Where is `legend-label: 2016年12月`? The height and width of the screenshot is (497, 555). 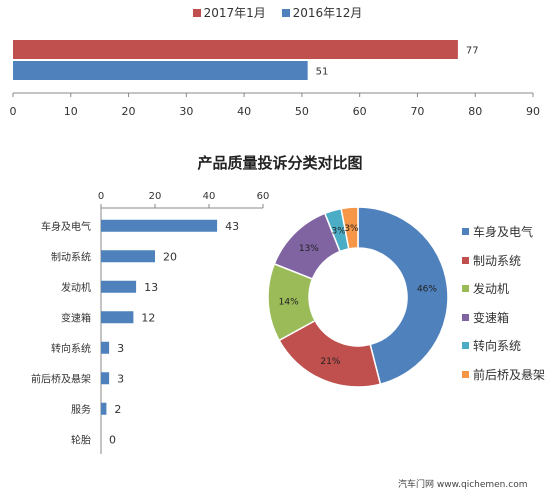 legend-label: 2016年12月 is located at coordinates (327, 13).